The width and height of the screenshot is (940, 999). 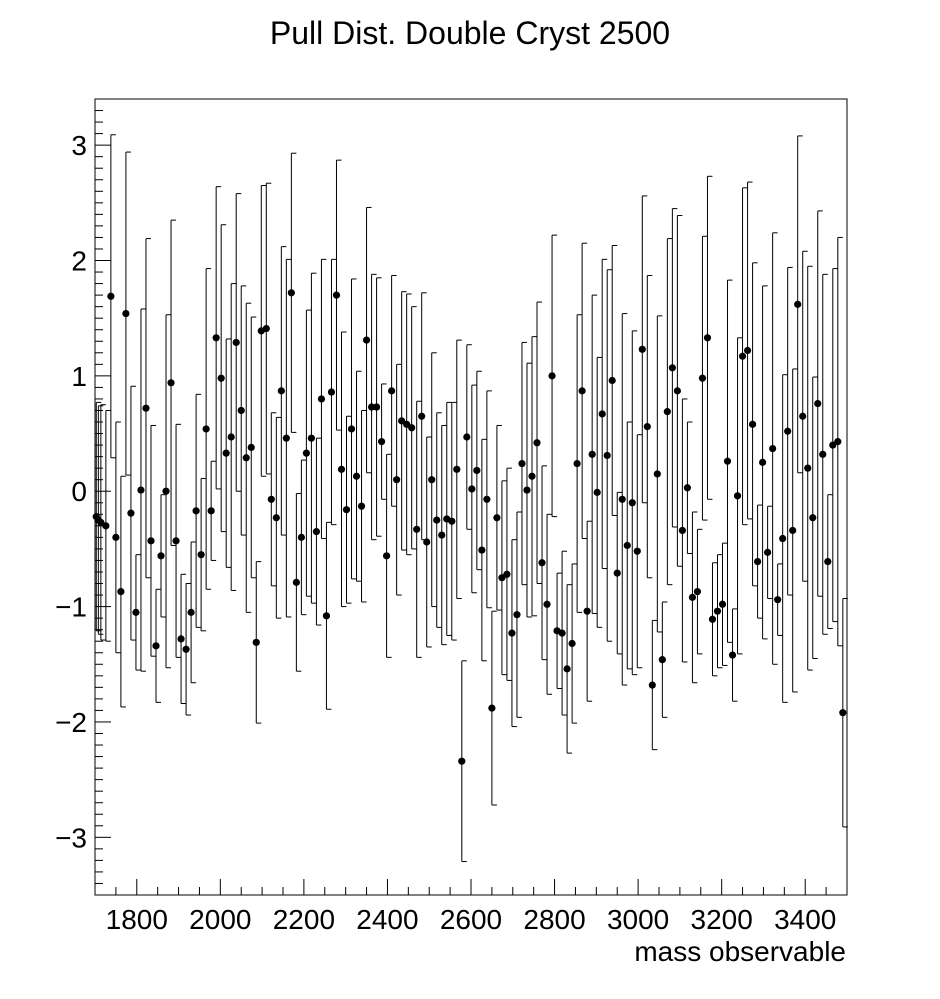 I want to click on x-tick-label: 2000, so click(x=220, y=919).